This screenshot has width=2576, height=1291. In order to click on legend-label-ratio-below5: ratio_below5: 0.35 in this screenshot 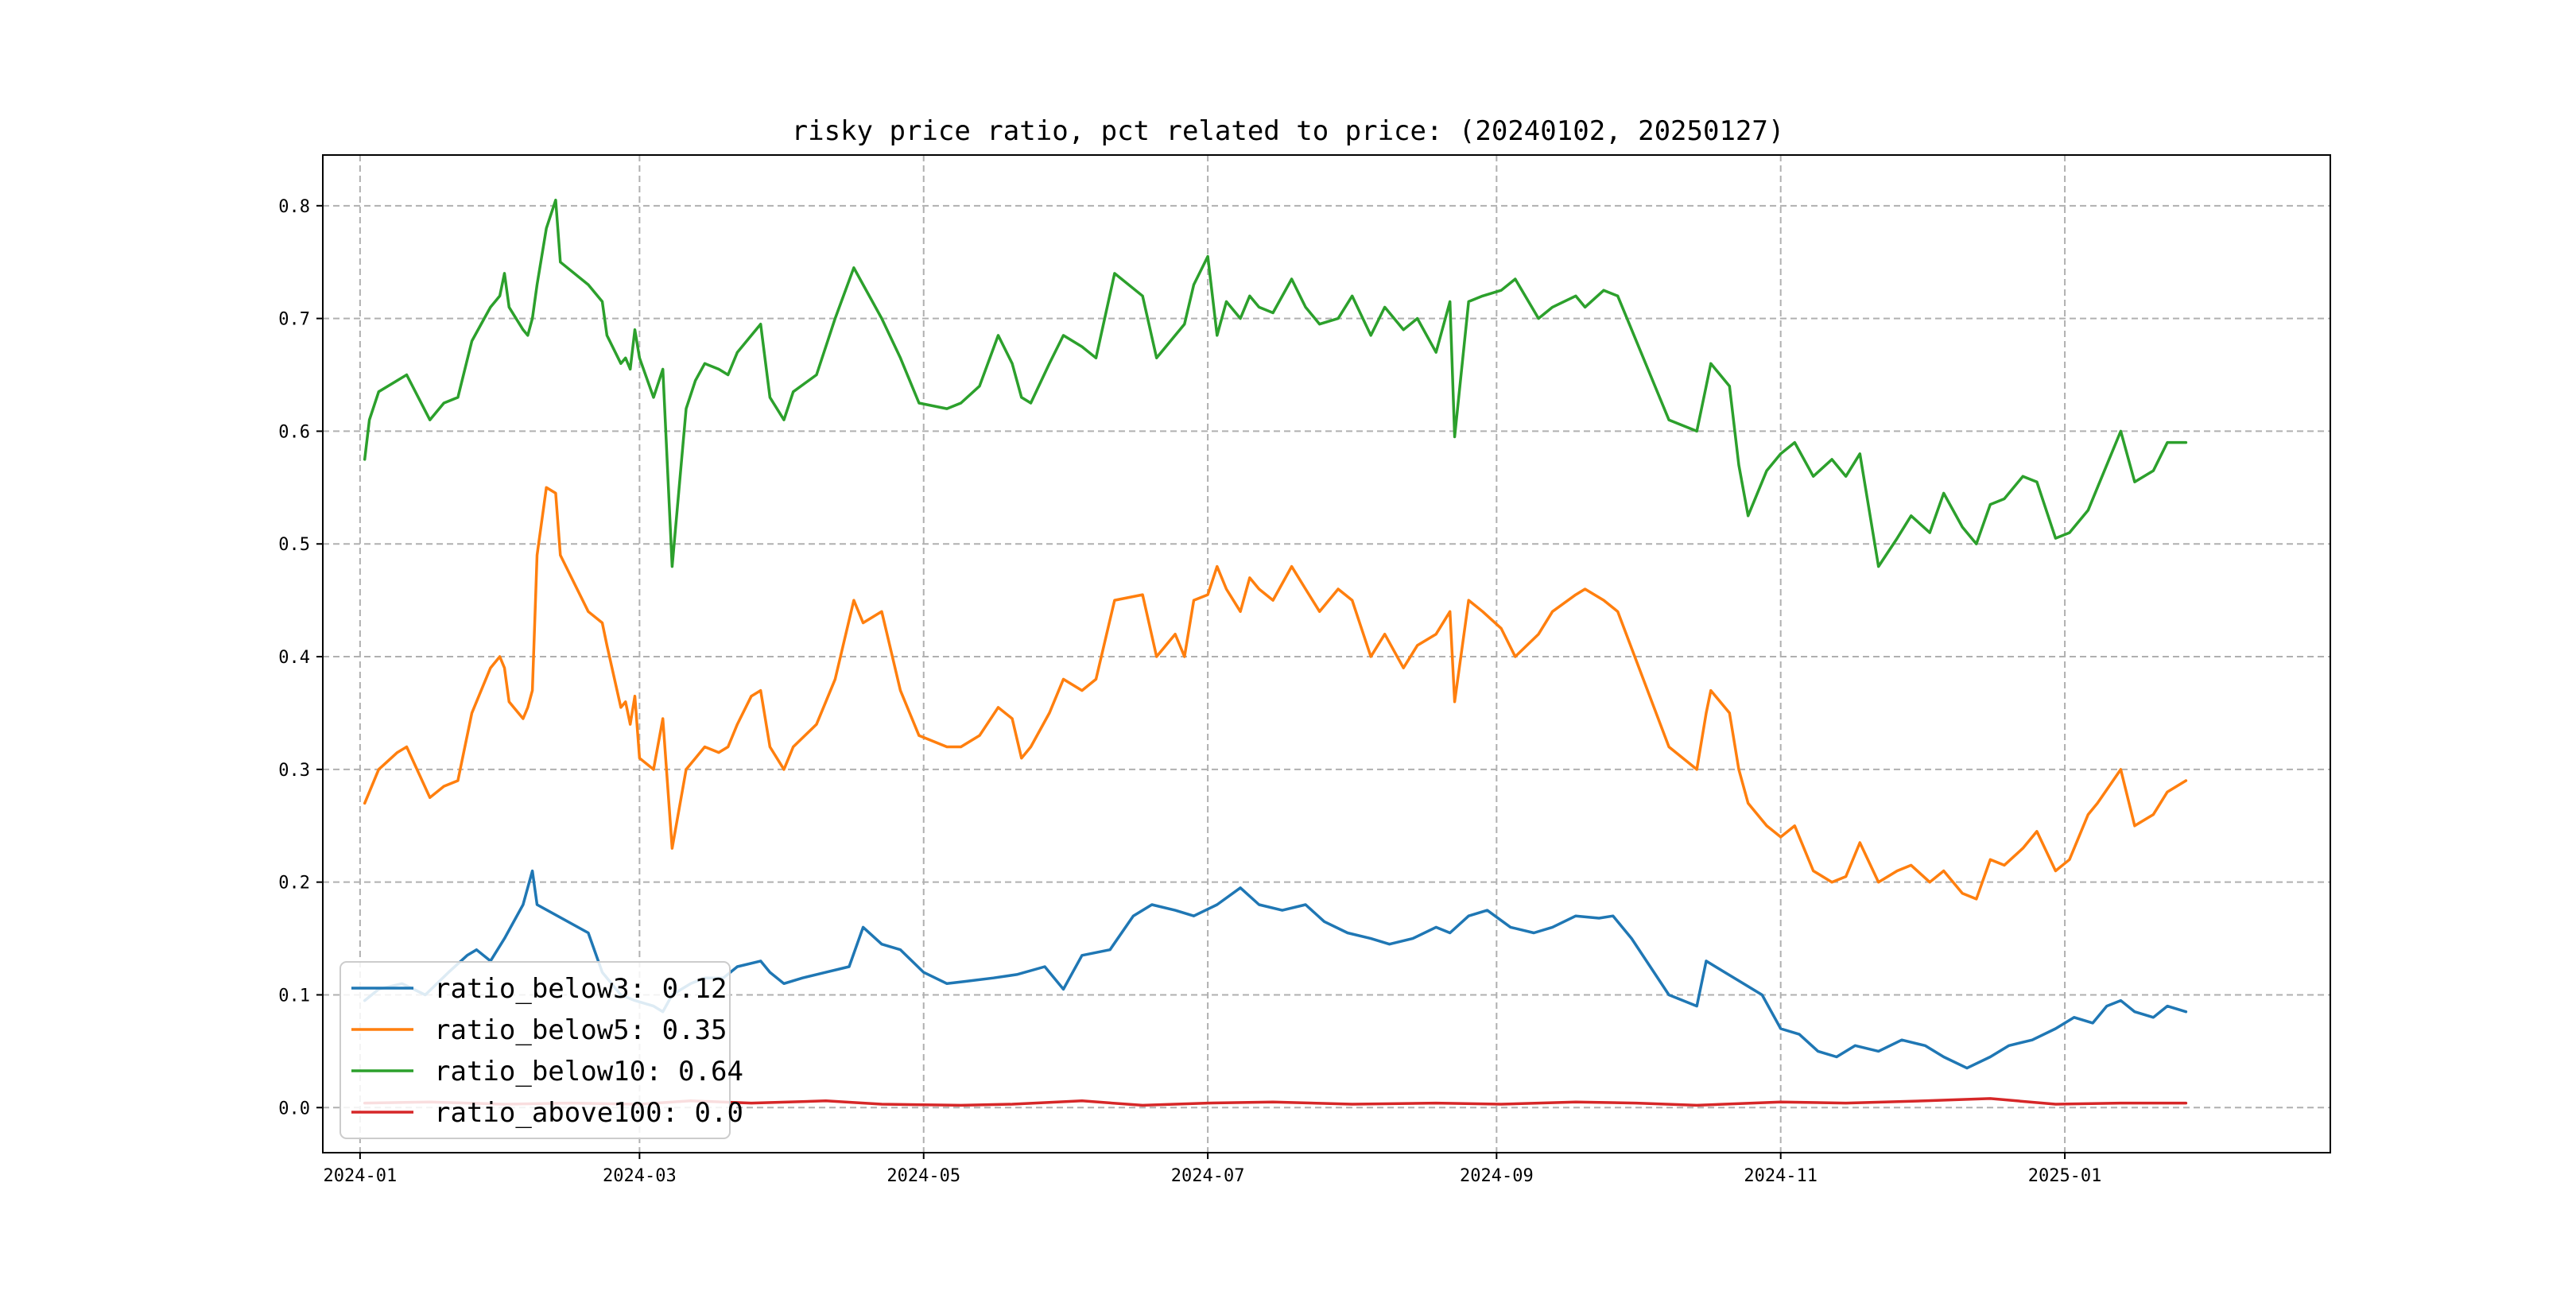, I will do `click(581, 1030)`.